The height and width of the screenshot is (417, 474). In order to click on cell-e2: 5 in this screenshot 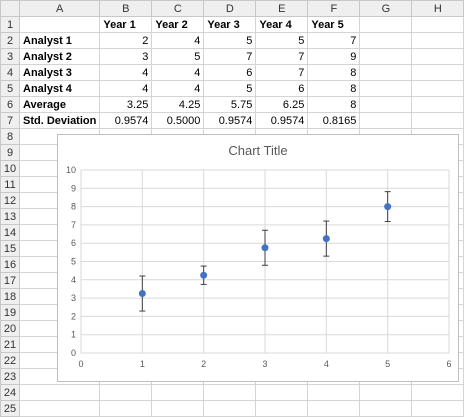, I will do `click(282, 40)`.